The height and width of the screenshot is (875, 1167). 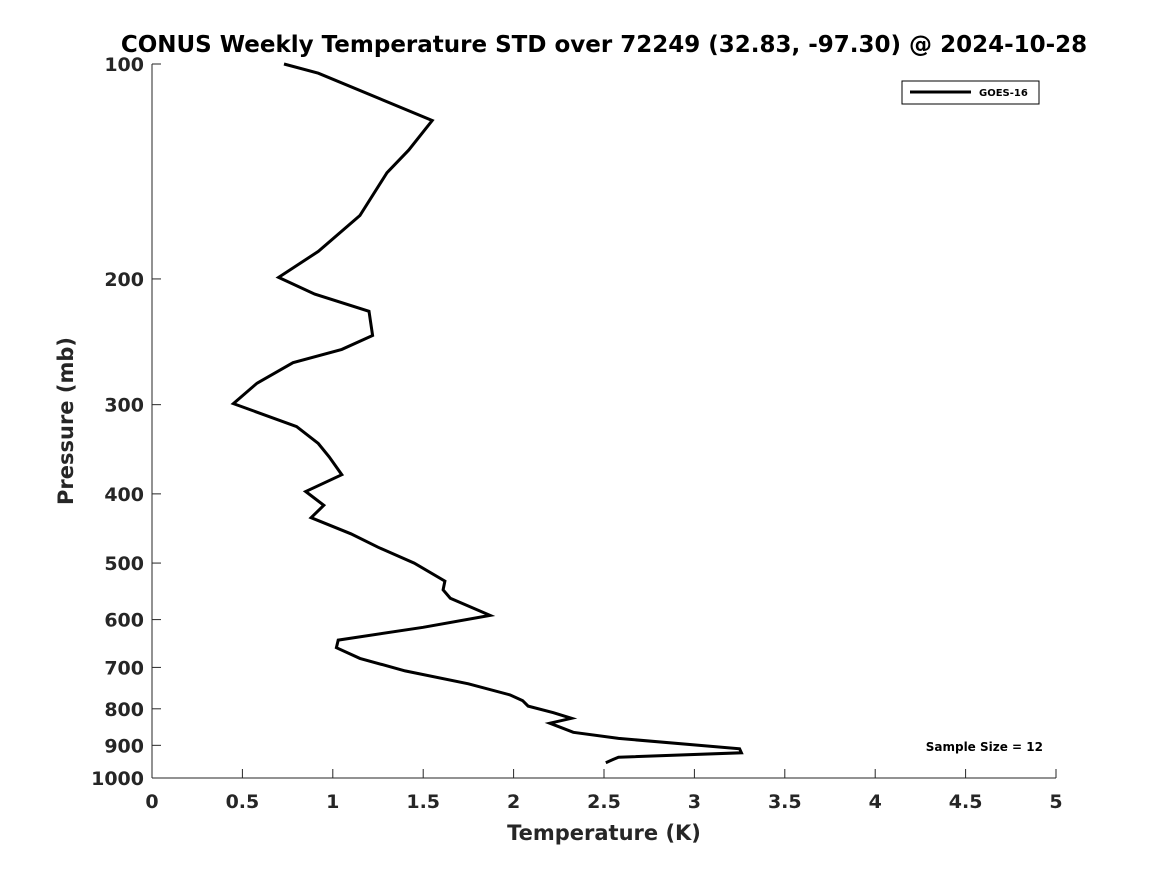 What do you see at coordinates (785, 802) in the screenshot?
I see `x-tick-label: 3.5` at bounding box center [785, 802].